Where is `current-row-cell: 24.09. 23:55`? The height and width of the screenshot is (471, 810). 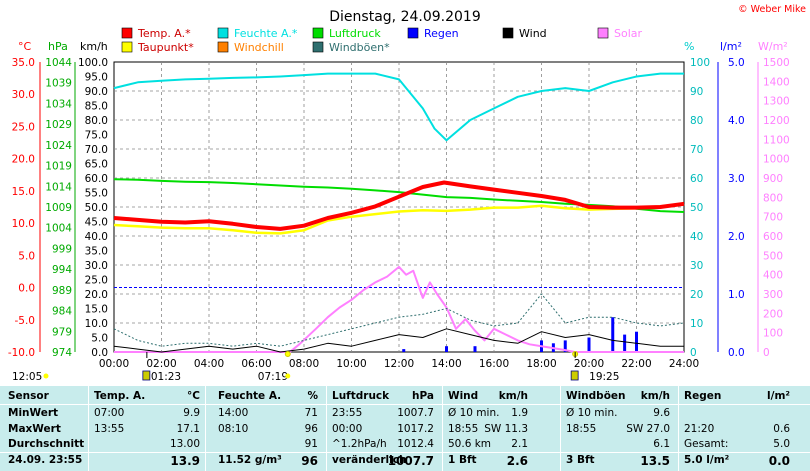 current-row-cell: 24.09. 23:55 is located at coordinates (45, 460).